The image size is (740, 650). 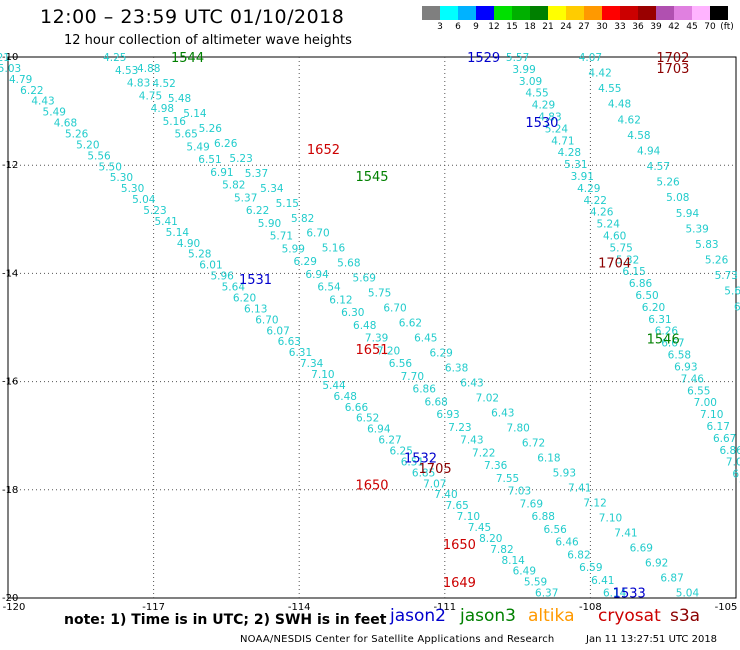 What do you see at coordinates (234, 288) in the screenshot?
I see `wave-height-value: 5.64` at bounding box center [234, 288].